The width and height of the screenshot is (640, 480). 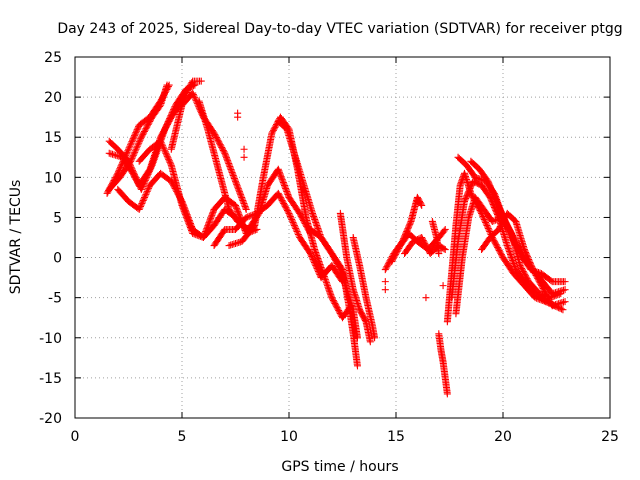 What do you see at coordinates (289, 437) in the screenshot?
I see `x-tick-label: 10` at bounding box center [289, 437].